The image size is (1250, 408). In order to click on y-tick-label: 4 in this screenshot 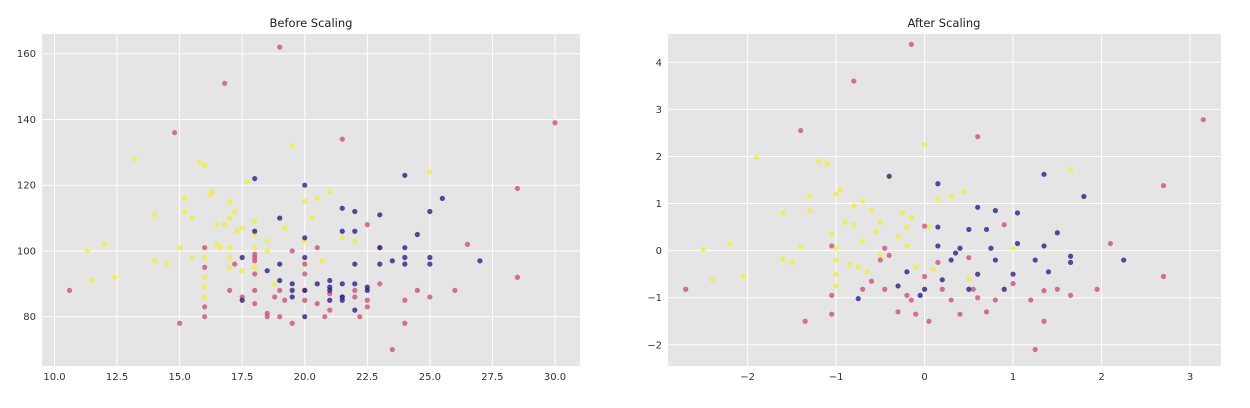, I will do `click(659, 63)`.